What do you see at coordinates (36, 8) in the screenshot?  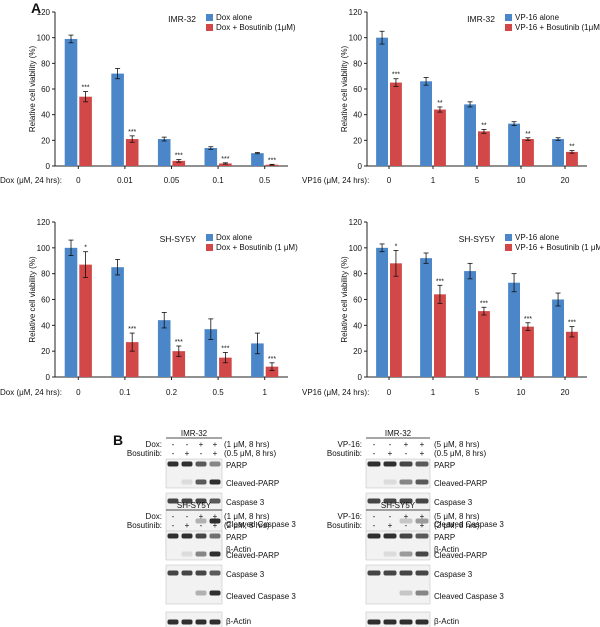 I see `panel-label-a: A` at bounding box center [36, 8].